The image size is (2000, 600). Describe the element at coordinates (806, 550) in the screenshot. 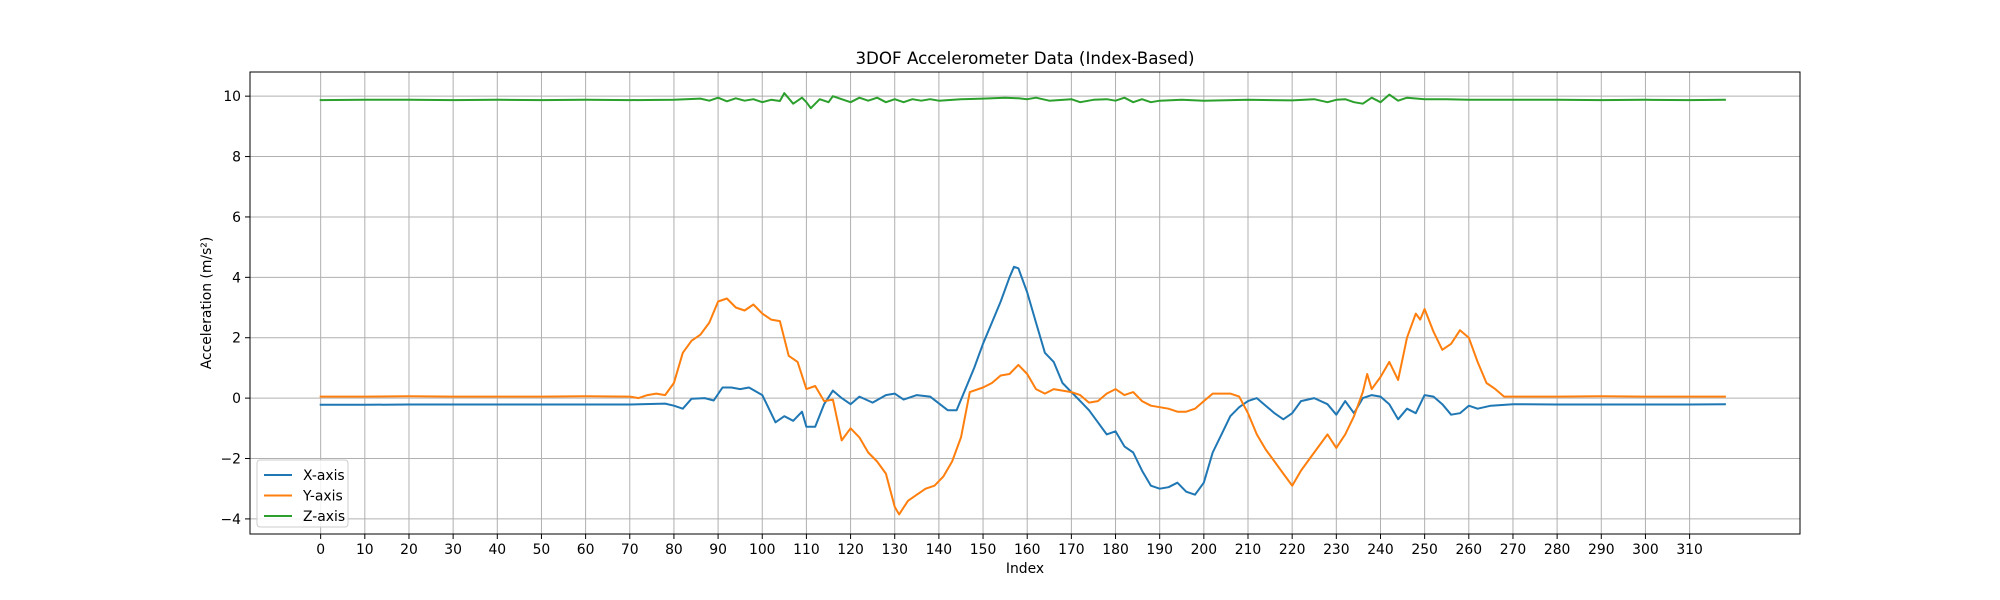

I see `x-tick-label: 110` at that location.